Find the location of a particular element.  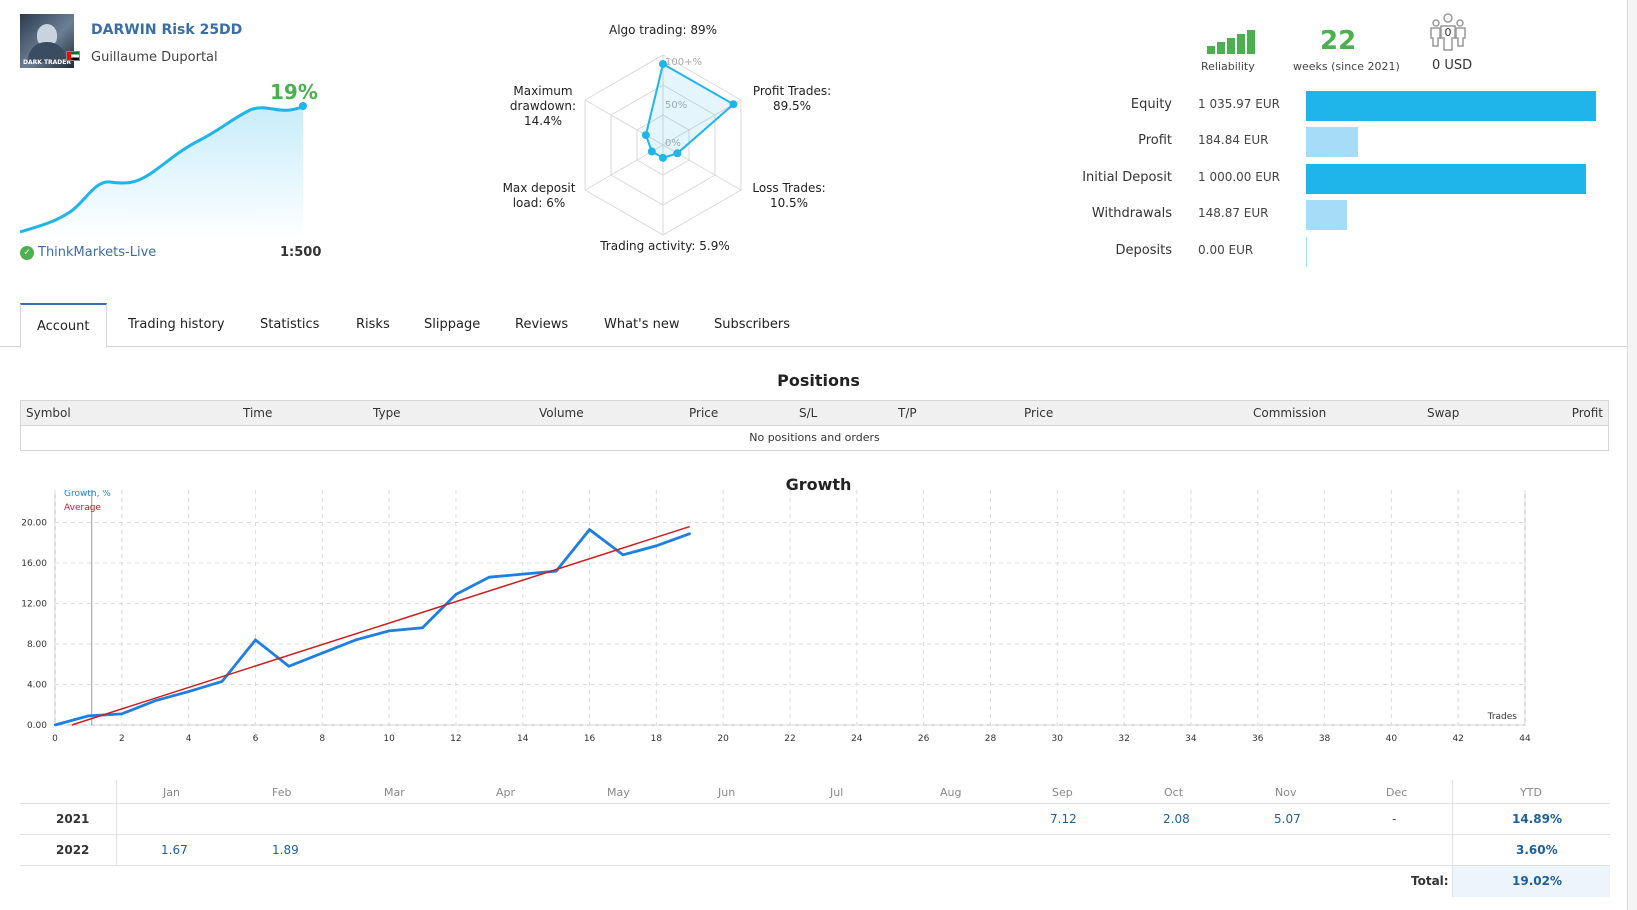

money-row: Initial Deposit 1 000.00 EUR is located at coordinates (1310, 179).